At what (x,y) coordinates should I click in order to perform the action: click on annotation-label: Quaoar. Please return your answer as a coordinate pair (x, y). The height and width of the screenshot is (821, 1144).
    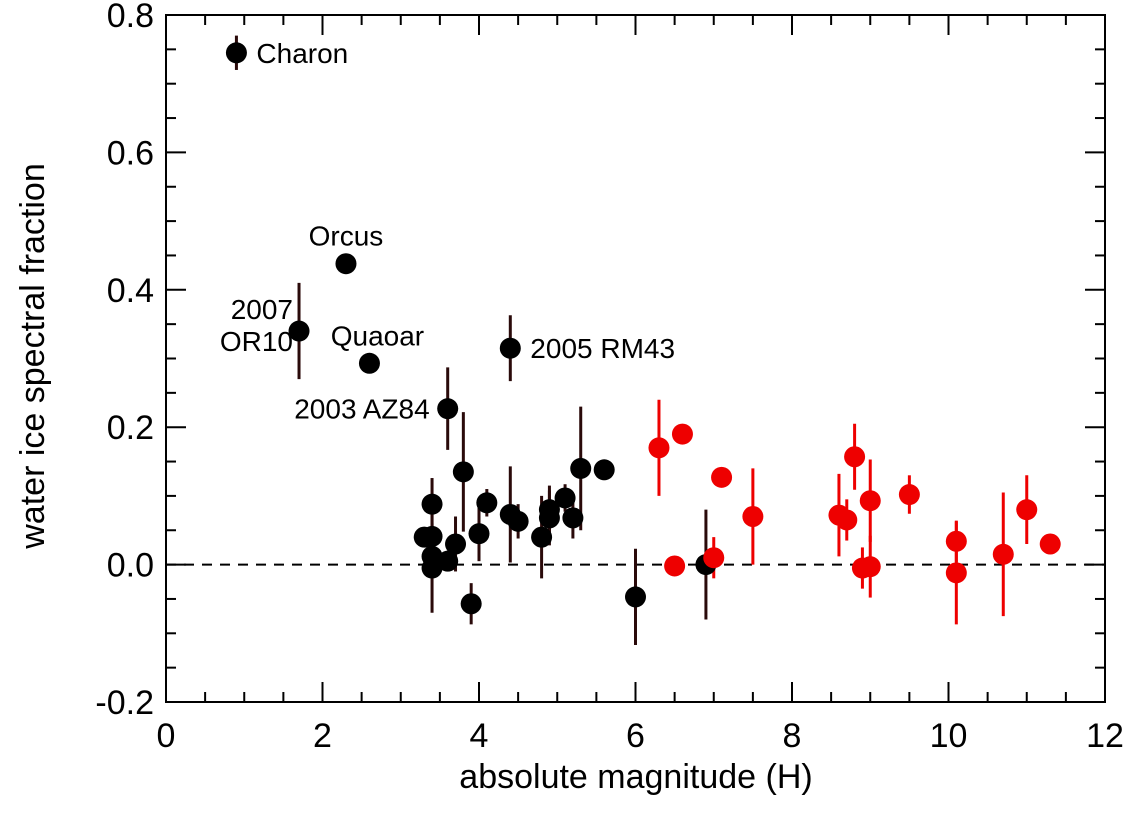
    Looking at the image, I should click on (377, 335).